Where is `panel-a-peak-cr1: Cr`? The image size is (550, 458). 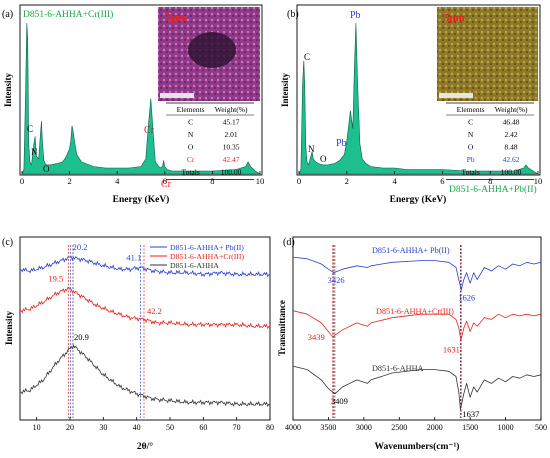 panel-a-peak-cr1: Cr is located at coordinates (149, 130).